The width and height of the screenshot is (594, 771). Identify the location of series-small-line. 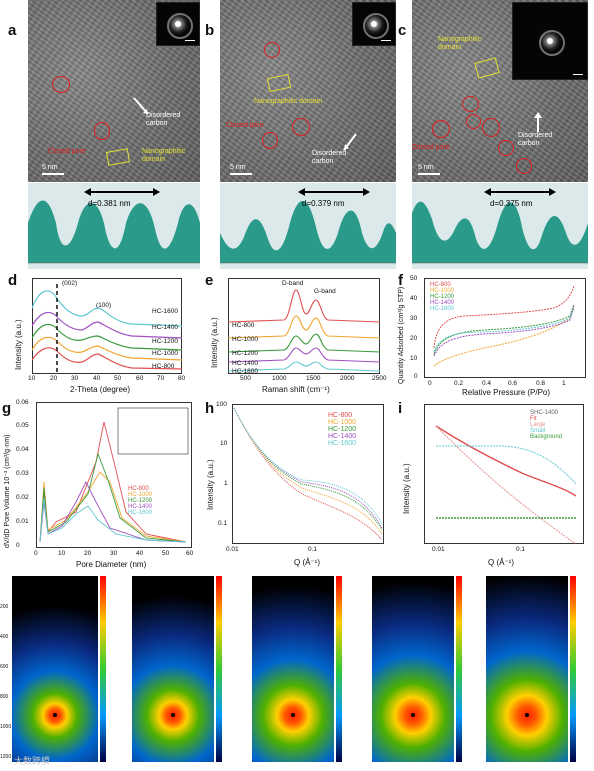
(506, 465).